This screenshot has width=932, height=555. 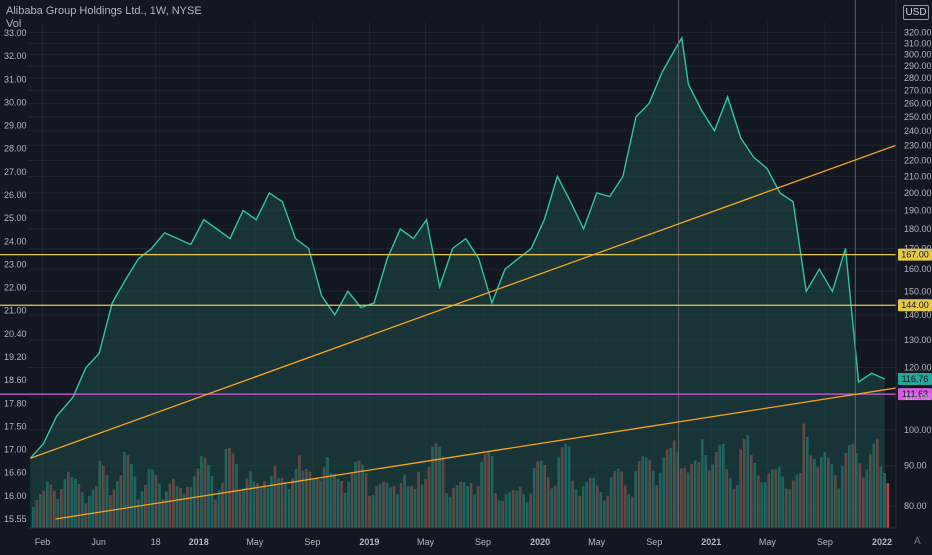 What do you see at coordinates (918, 55) in the screenshot?
I see `right-tick-label: 300.00` at bounding box center [918, 55].